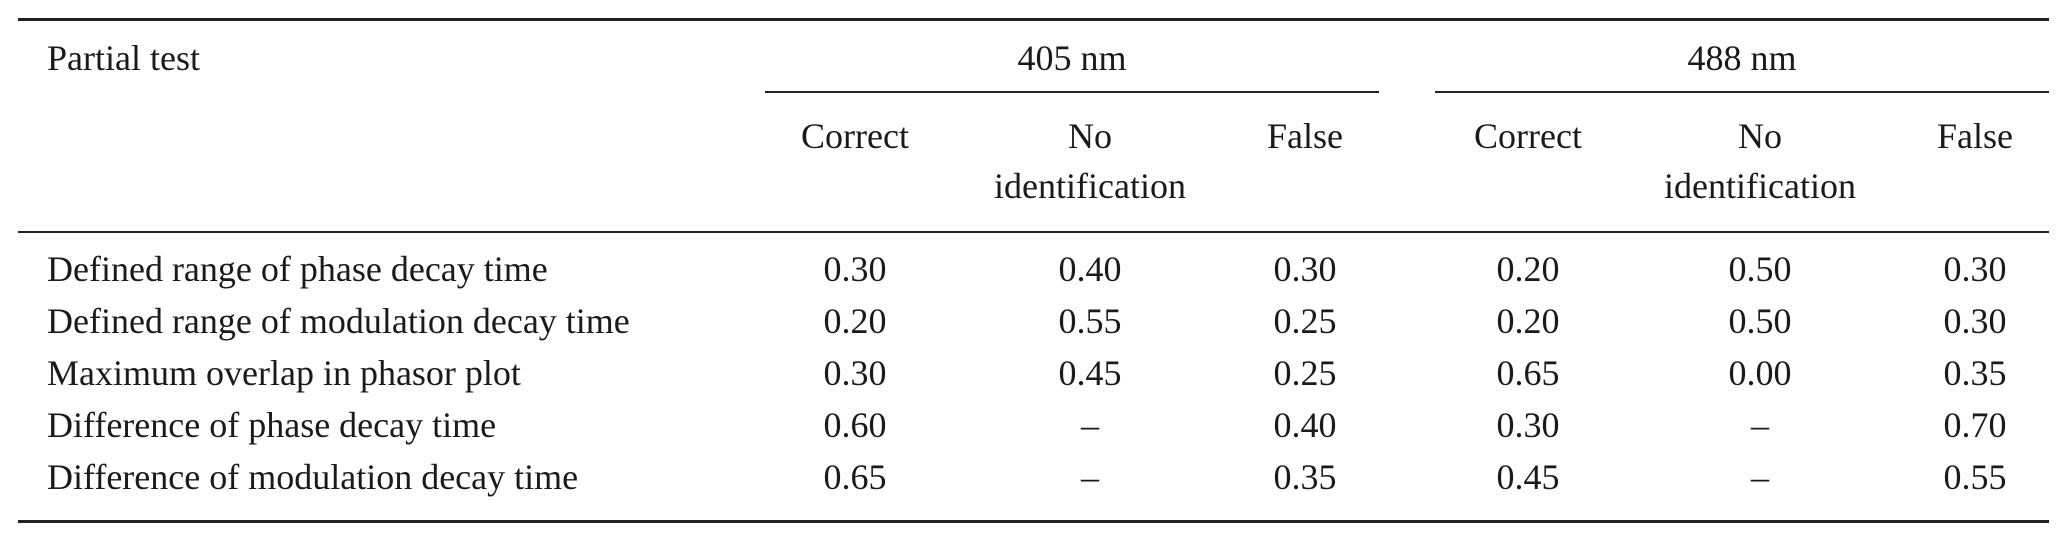 This screenshot has width=2067, height=540. Describe the element at coordinates (272, 425) in the screenshot. I see `row-label: Difference of phase decay time` at that location.